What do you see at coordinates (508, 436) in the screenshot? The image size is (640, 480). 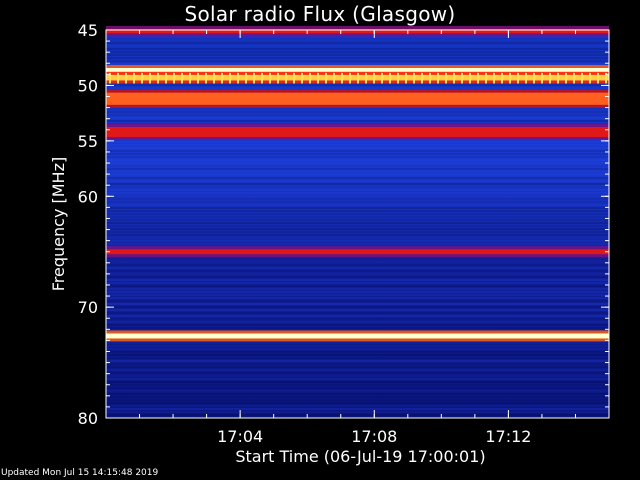 I see `x-tick-label: 17:12` at bounding box center [508, 436].